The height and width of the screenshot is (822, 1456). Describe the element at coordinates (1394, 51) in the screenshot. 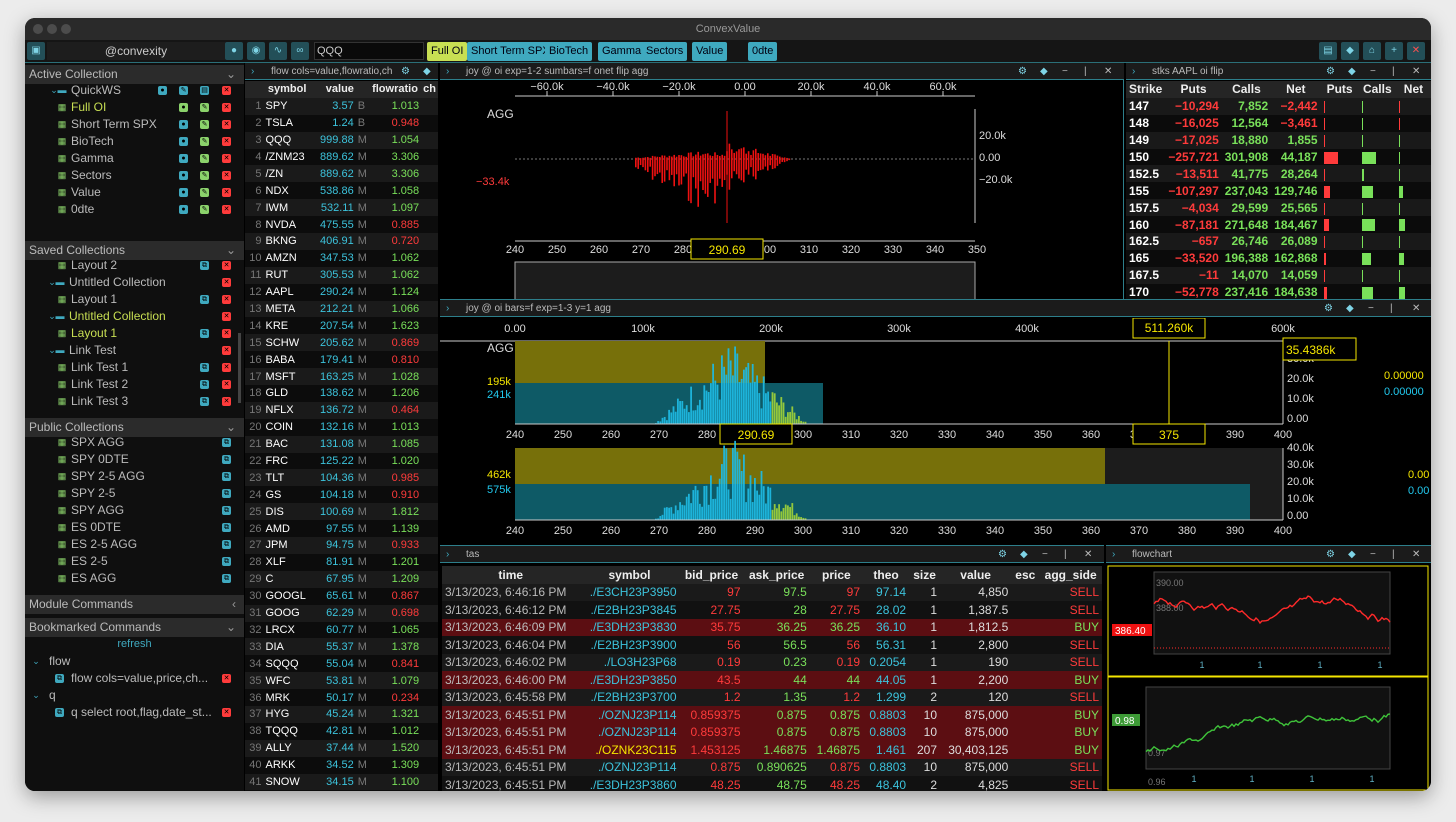

I see `add-icon: +` at that location.